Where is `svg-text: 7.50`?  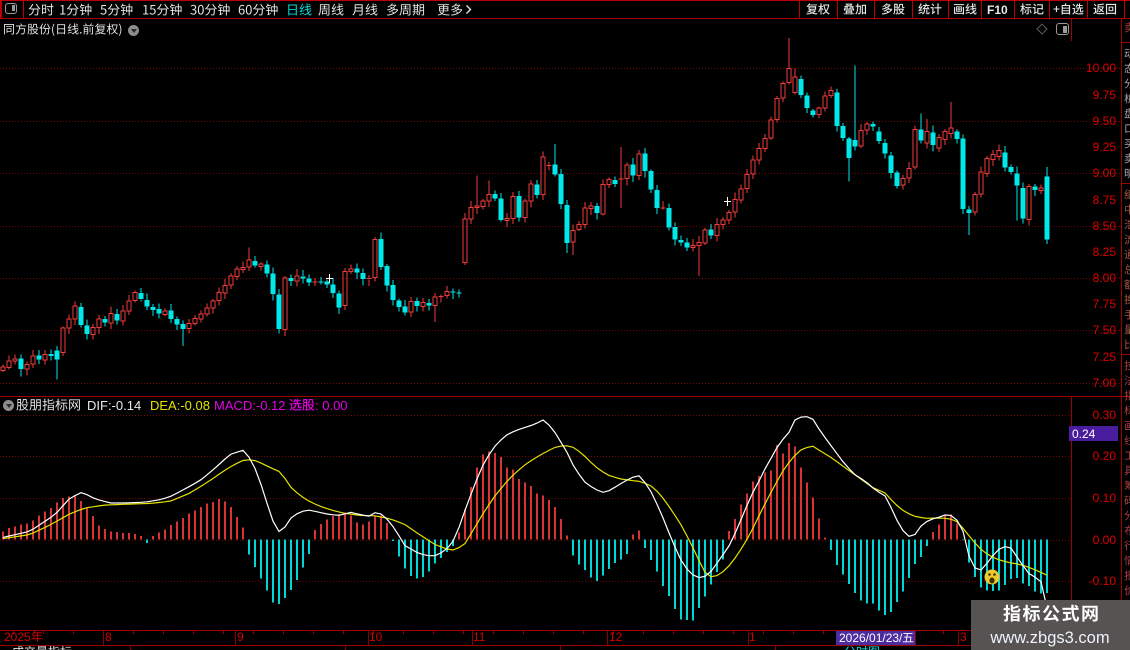 svg-text: 7.50 is located at coordinates (1105, 330).